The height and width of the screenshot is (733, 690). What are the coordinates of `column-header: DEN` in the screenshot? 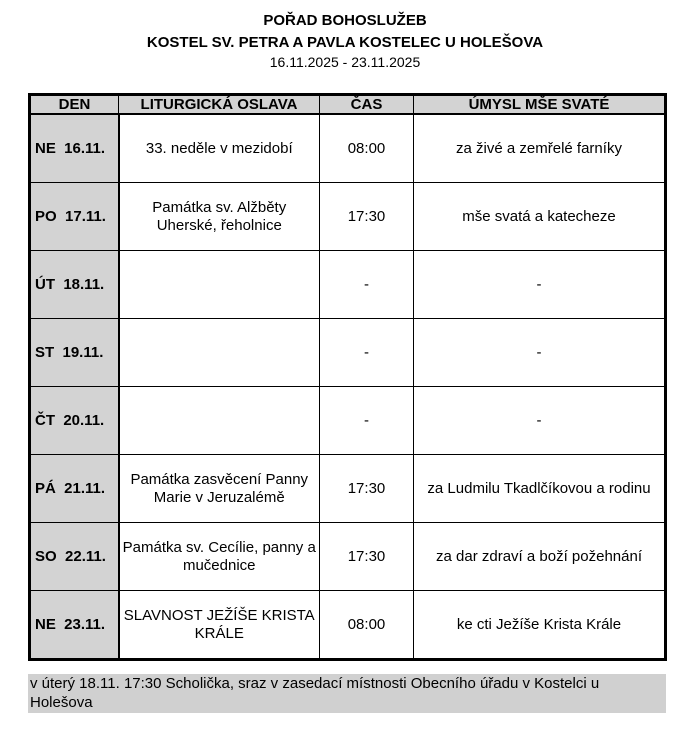 It's located at (74, 104).